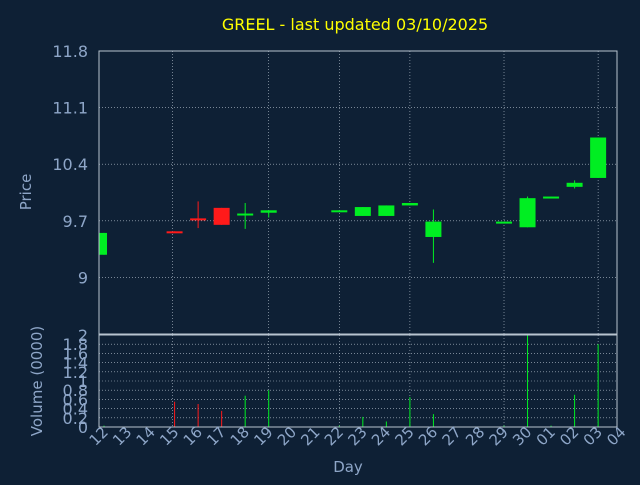 Image resolution: width=640 pixels, height=485 pixels. I want to click on volume-tick-label: 0.6, so click(75, 399).